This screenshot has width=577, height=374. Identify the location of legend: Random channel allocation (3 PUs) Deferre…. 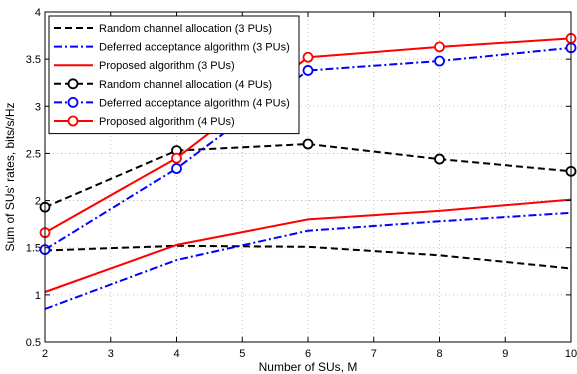
(174, 75).